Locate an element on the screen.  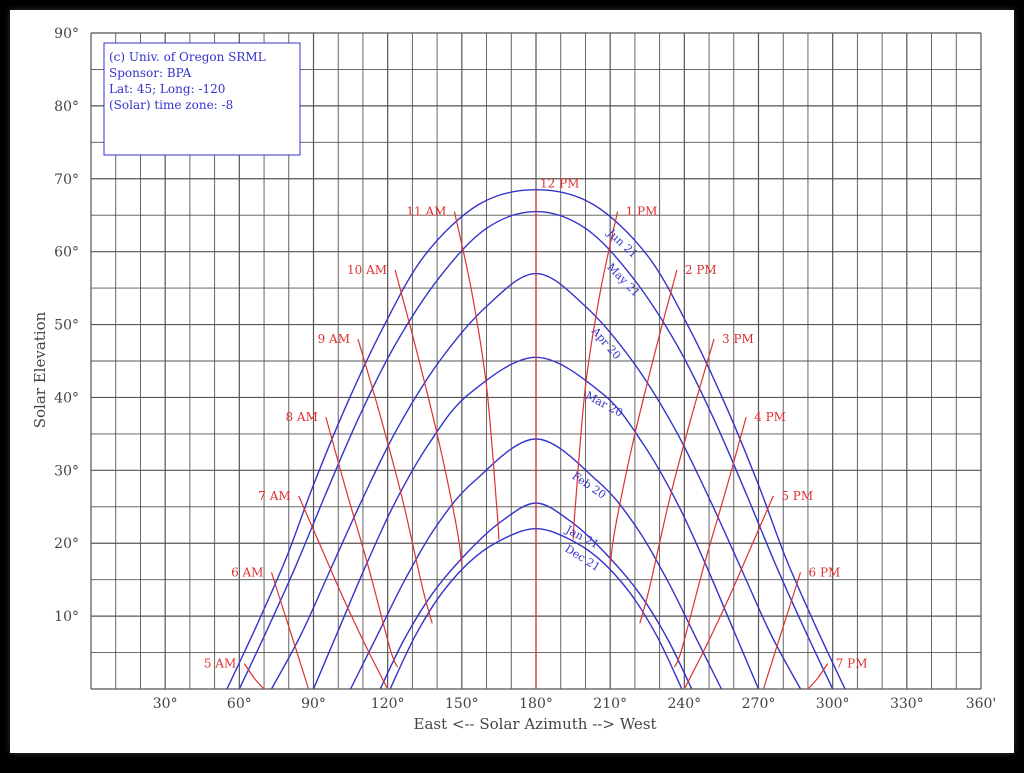
hour-label: 1 PM is located at coordinates (642, 212).